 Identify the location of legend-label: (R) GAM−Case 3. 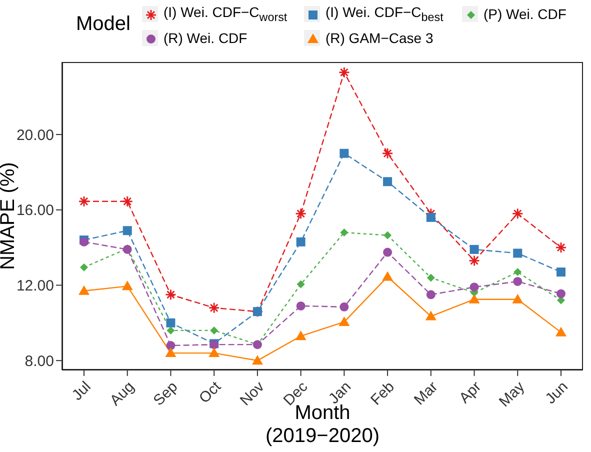
(379, 38).